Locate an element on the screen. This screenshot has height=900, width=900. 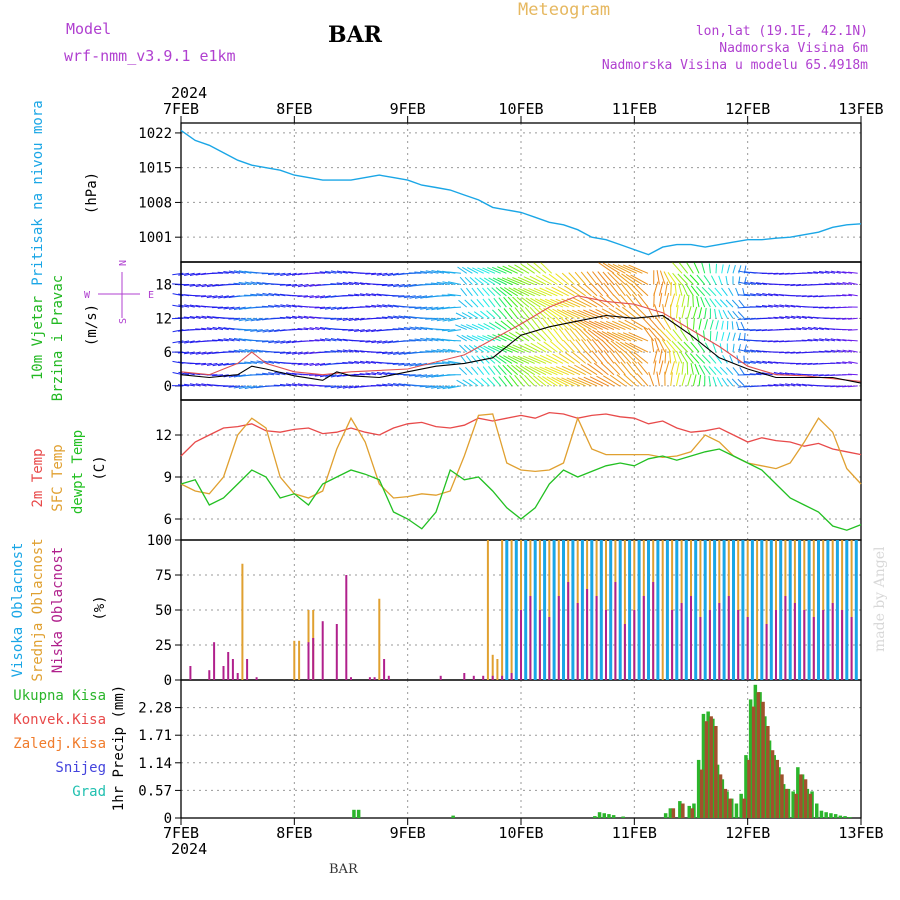
model-name: wrf-nmm_v3.9.1 e1km is located at coordinates (150, 56).